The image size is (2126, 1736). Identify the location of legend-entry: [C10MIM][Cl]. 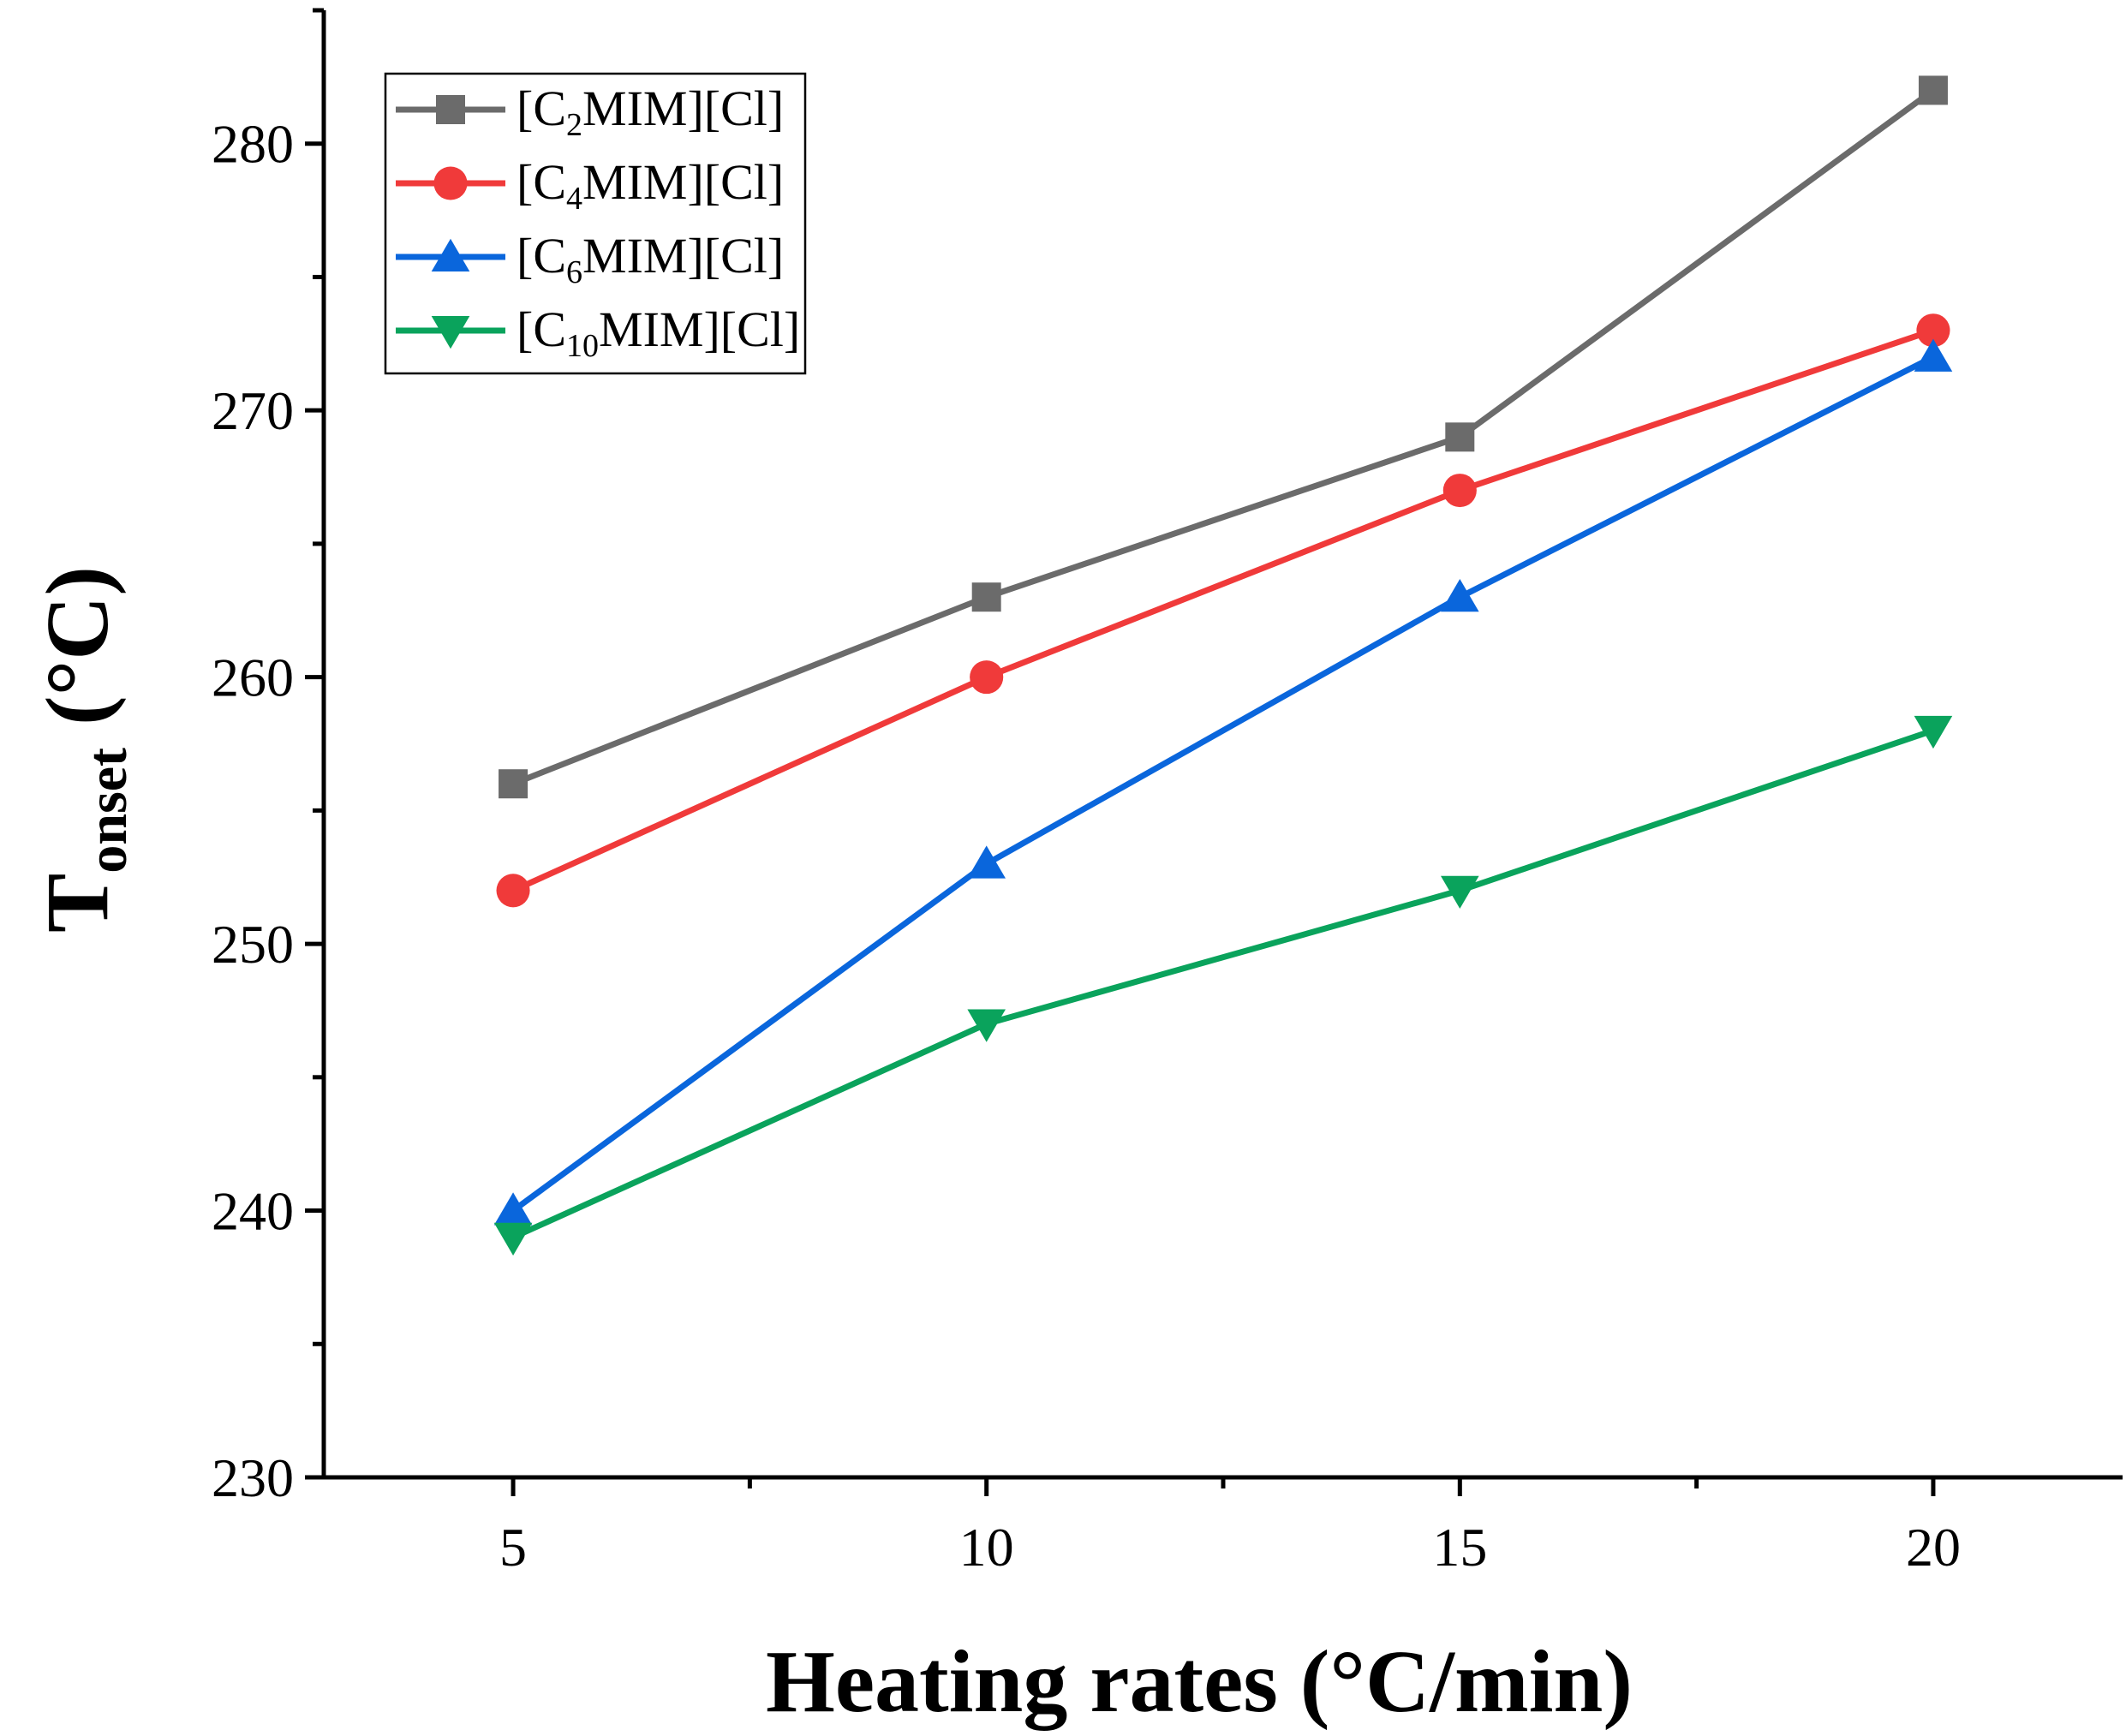
(598, 332).